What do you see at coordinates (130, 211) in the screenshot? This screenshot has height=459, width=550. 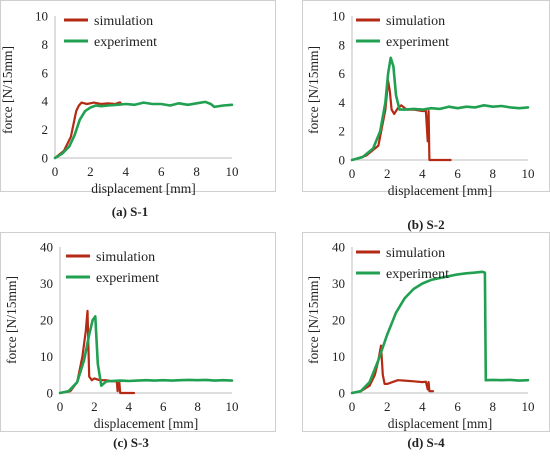 I see `panel-caption: (a) S-1` at bounding box center [130, 211].